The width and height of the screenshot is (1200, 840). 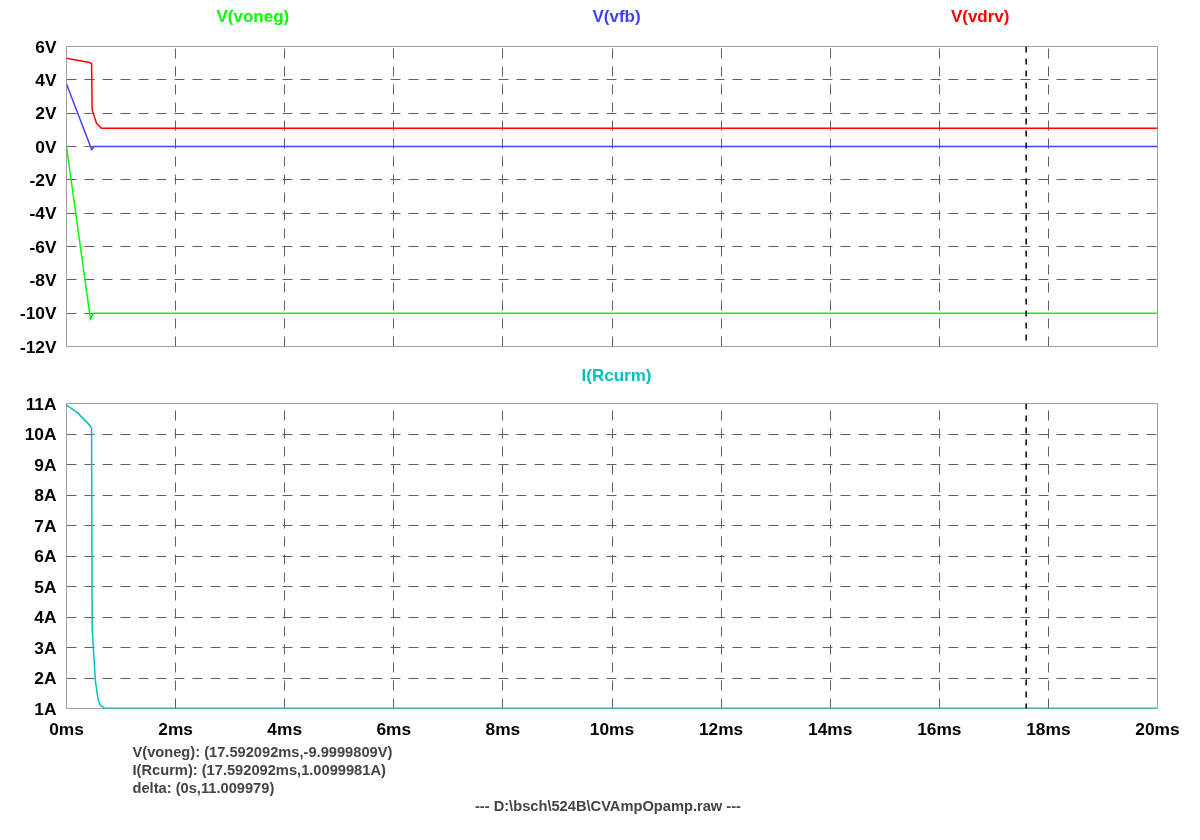 What do you see at coordinates (45, 617) in the screenshot?
I see `y-tick-label: 4A` at bounding box center [45, 617].